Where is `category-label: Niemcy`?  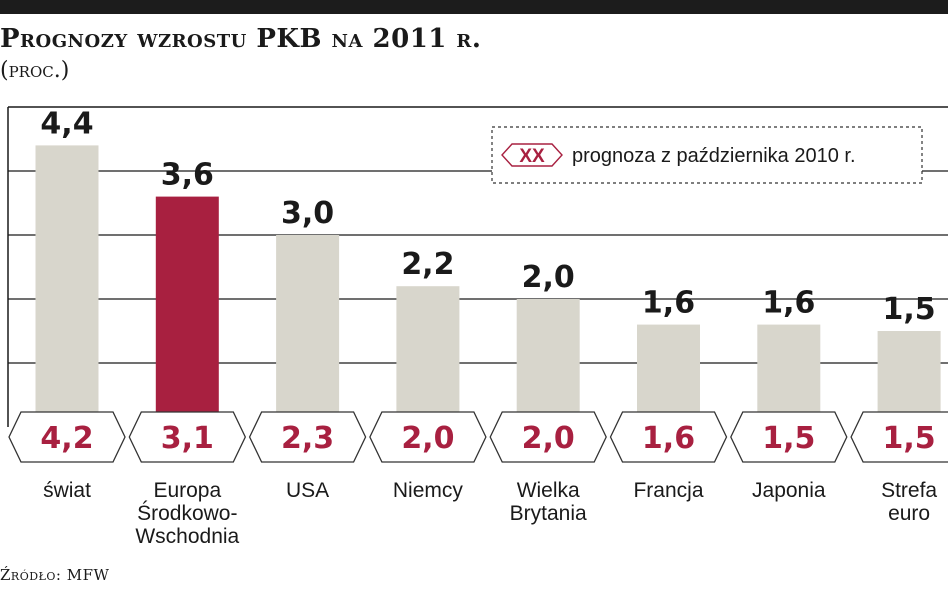 category-label: Niemcy is located at coordinates (428, 490).